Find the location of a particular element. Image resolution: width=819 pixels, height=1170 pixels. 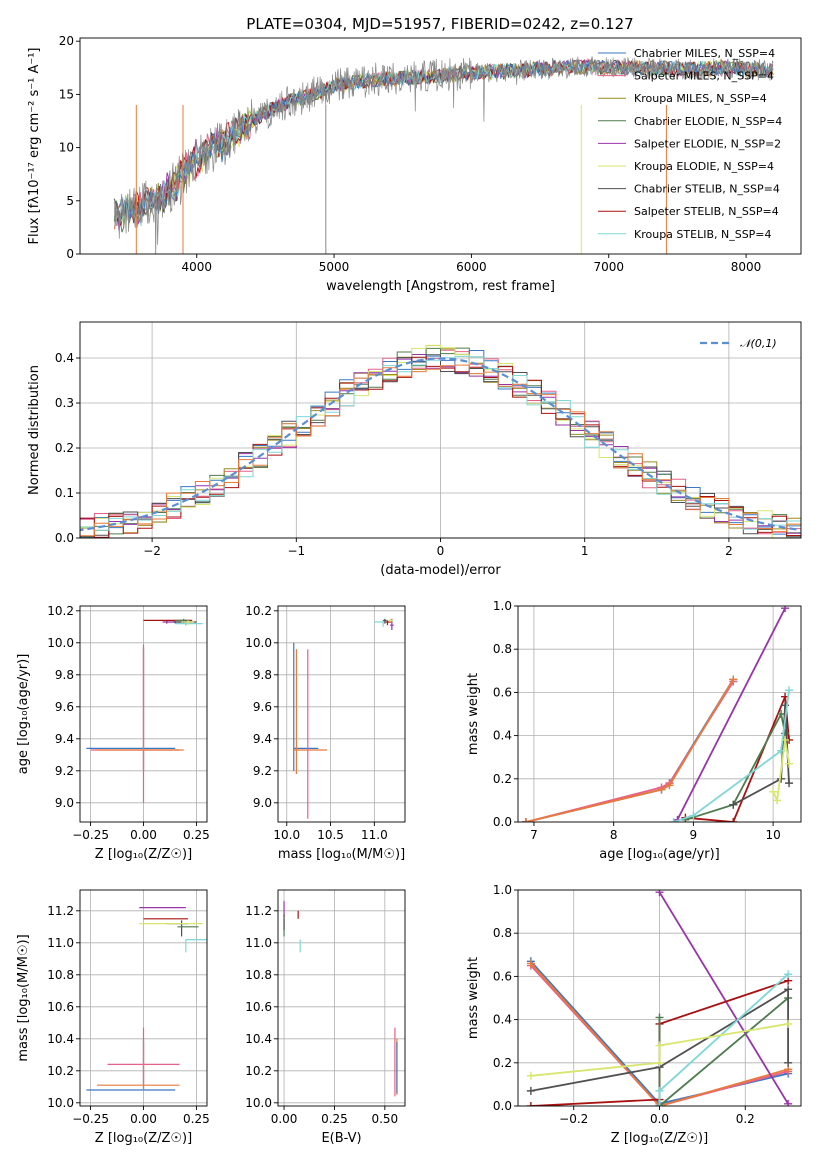

legend-label: Chabrier STELIB, N_SSP=4 is located at coordinates (707, 189).